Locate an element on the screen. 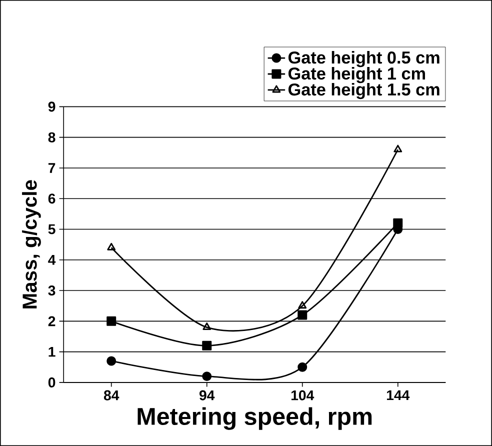  y-tick-label: 4 is located at coordinates (52, 260).